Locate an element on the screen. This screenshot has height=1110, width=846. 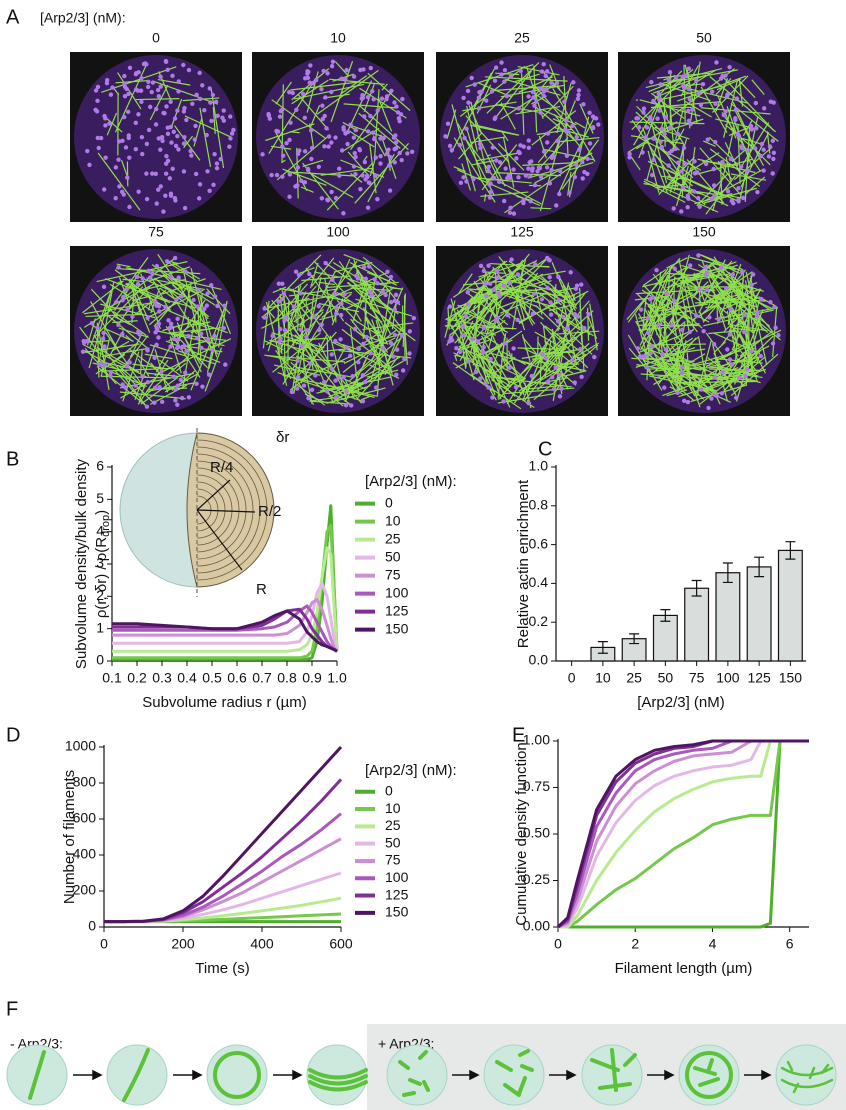
panel-label: B is located at coordinates (12, 459).